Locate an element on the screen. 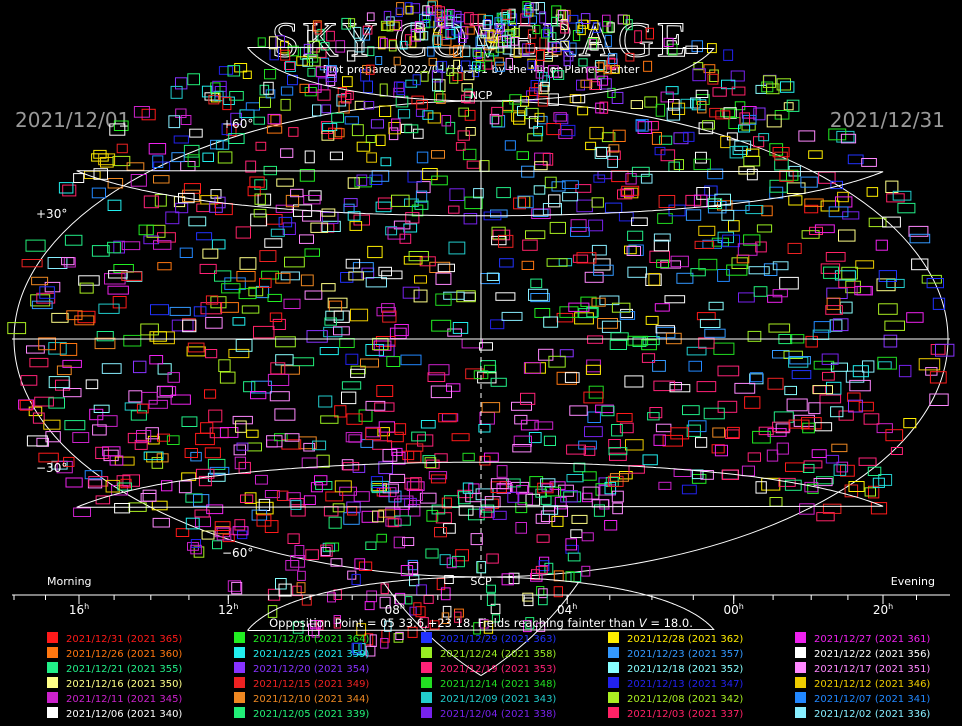 The image size is (962, 726). dec-line-minus30 is located at coordinates (480, 484).